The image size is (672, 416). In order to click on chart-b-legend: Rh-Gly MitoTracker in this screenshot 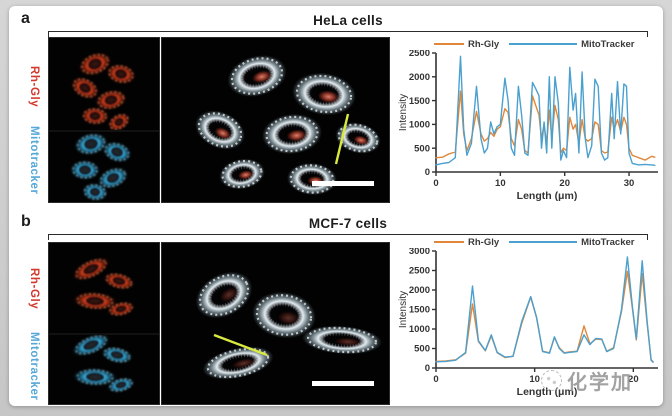, I will do `click(547, 242)`.